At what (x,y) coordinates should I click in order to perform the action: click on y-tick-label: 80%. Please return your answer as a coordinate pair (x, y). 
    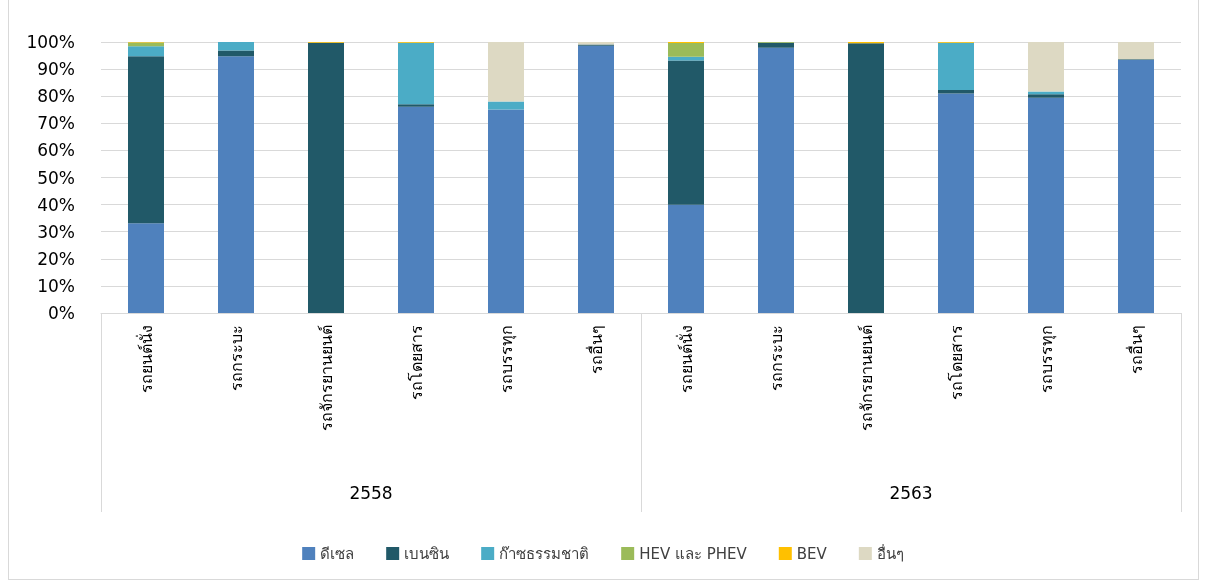
    Looking at the image, I should click on (56, 96).